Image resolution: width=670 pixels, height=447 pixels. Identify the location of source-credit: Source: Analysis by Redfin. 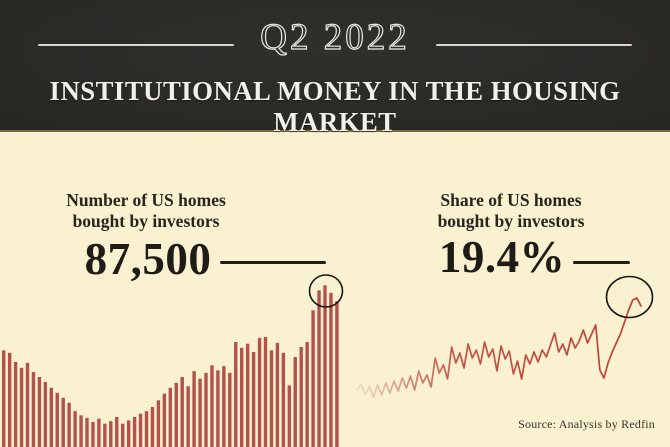
(586, 424).